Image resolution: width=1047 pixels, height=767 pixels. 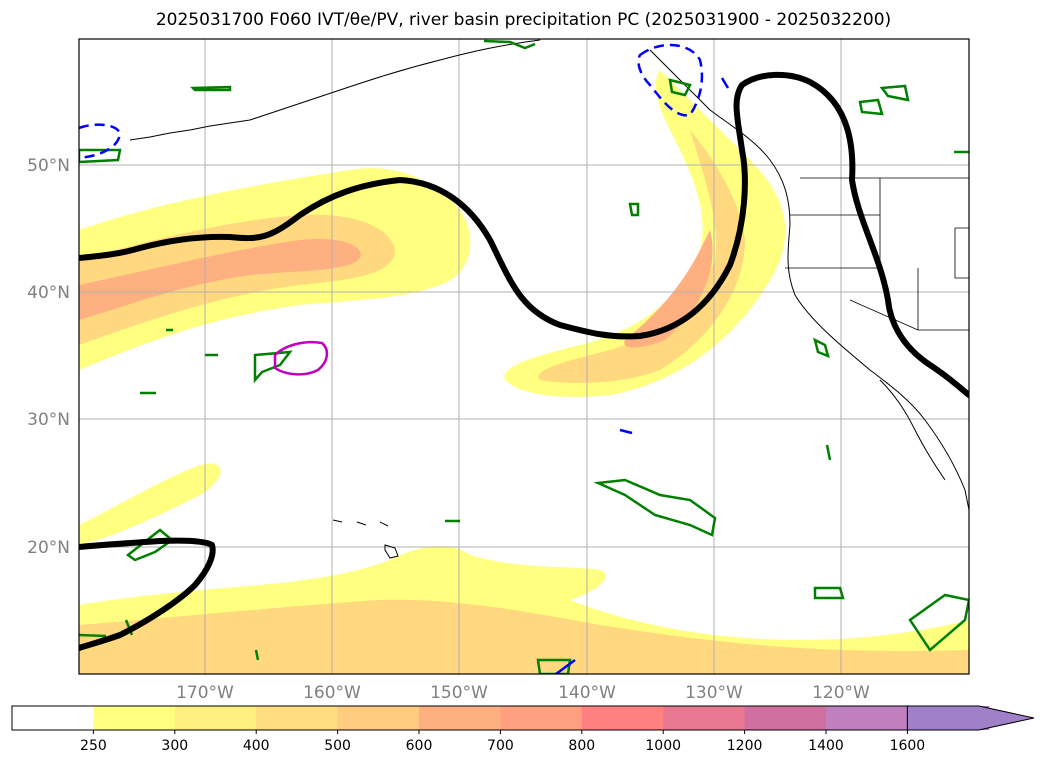 I want to click on coastline-baja, so click(x=912, y=430).